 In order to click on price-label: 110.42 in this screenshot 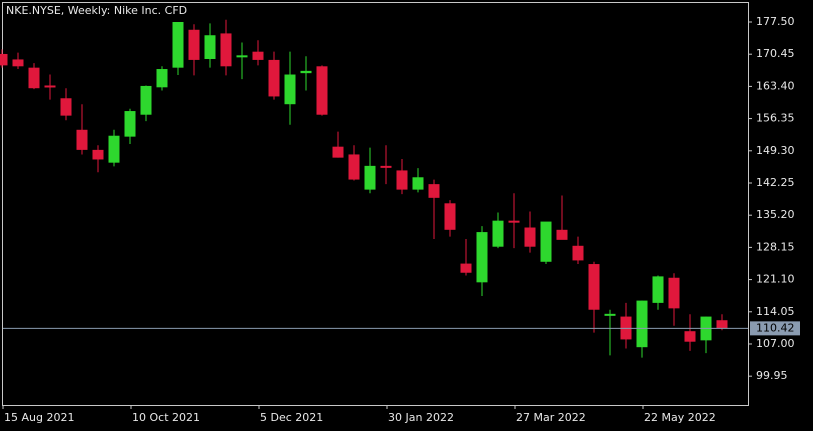, I will do `click(775, 327)`.